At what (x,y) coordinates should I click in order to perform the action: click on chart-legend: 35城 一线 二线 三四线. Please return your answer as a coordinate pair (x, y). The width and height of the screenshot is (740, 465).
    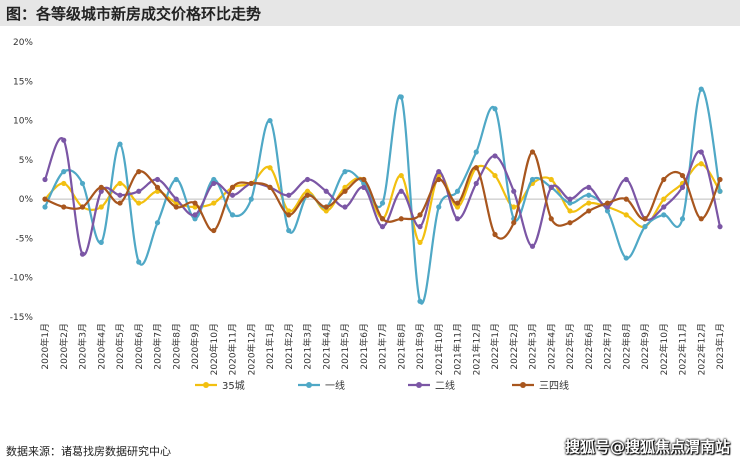
    Looking at the image, I should click on (382, 385).